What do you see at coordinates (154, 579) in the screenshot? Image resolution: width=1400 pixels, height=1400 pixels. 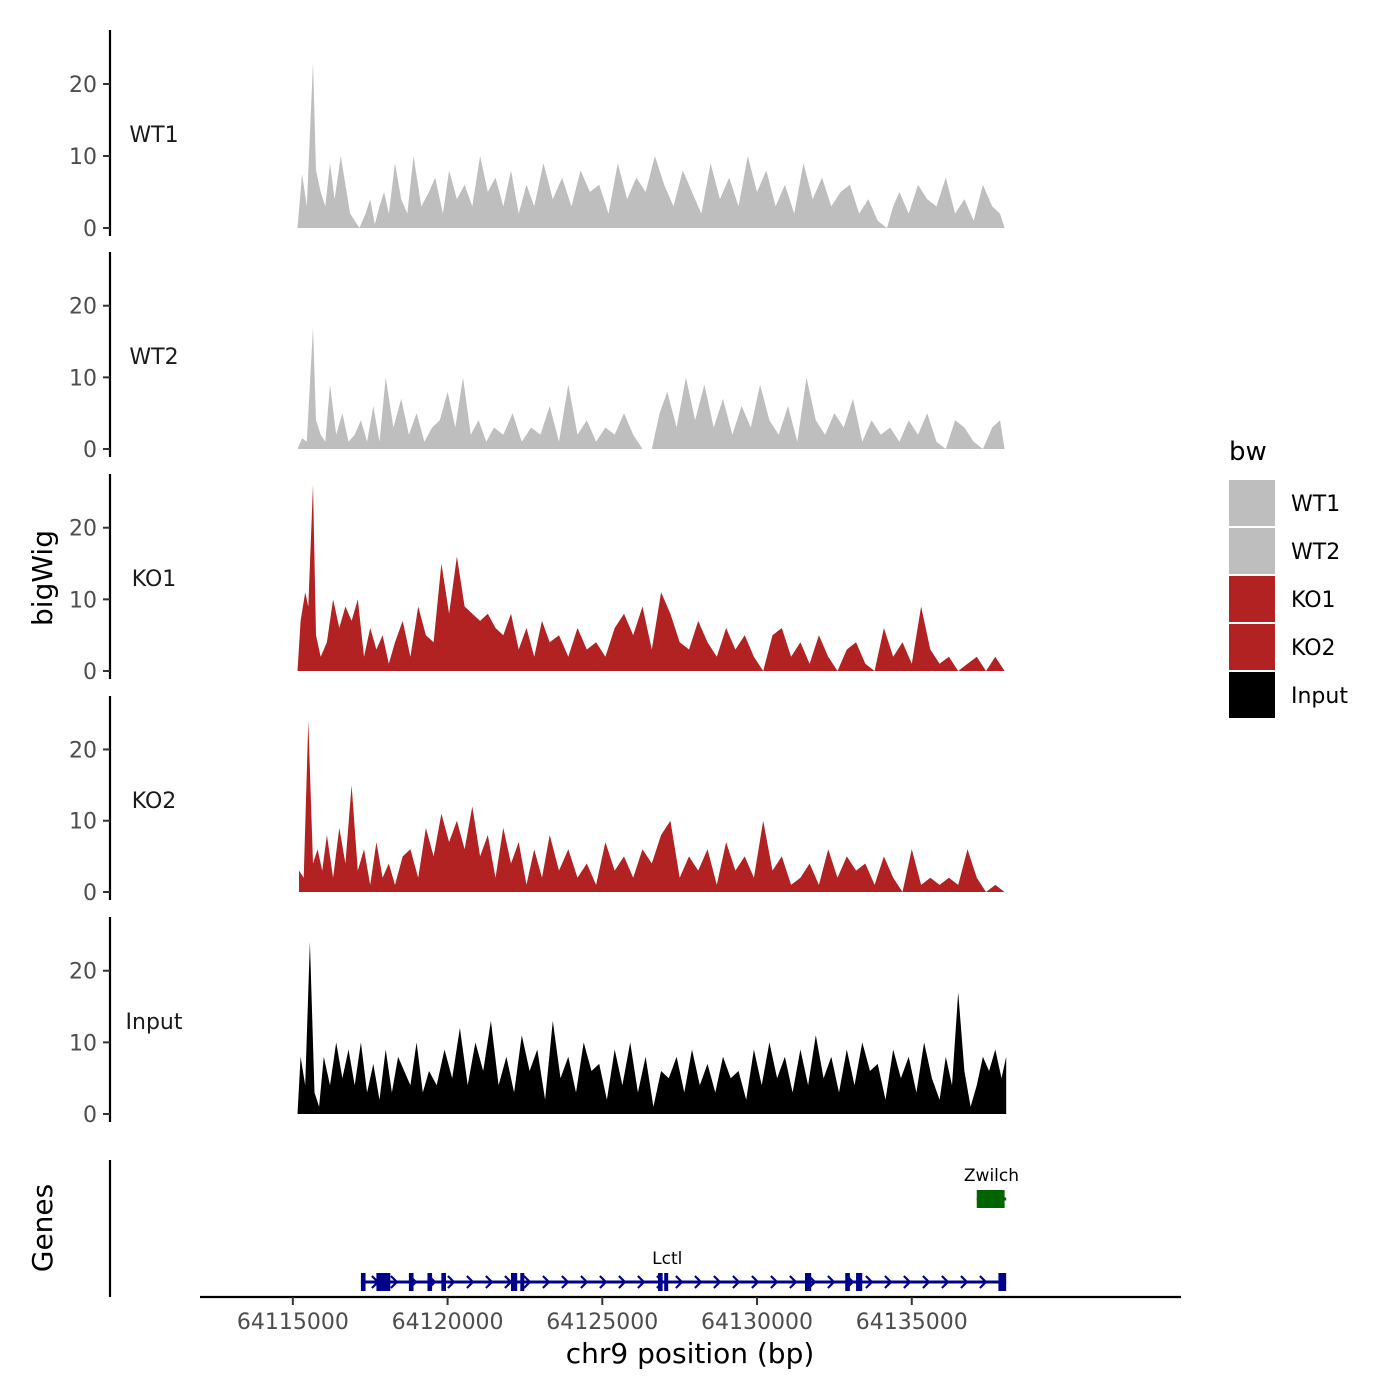 I see `track-label-ko1: KO1` at bounding box center [154, 579].